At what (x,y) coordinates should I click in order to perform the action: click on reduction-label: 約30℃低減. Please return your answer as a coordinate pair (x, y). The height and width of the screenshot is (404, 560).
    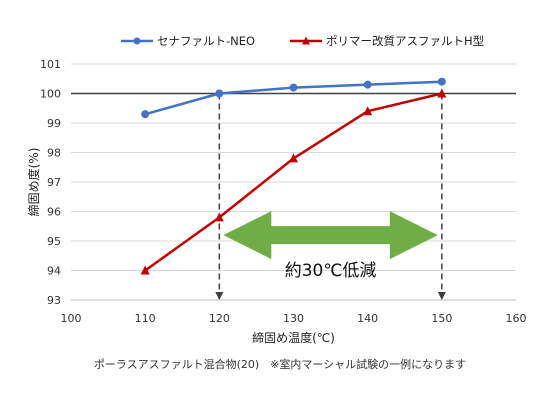
    Looking at the image, I should click on (331, 271).